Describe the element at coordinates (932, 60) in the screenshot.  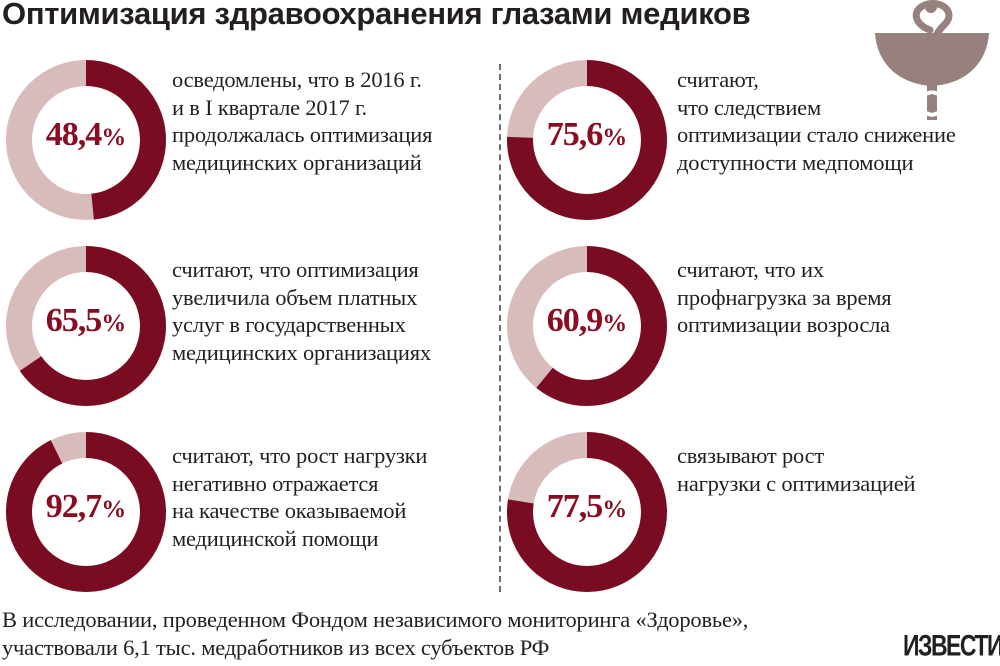
I see `bowl-of-hygieia-icon` at that location.